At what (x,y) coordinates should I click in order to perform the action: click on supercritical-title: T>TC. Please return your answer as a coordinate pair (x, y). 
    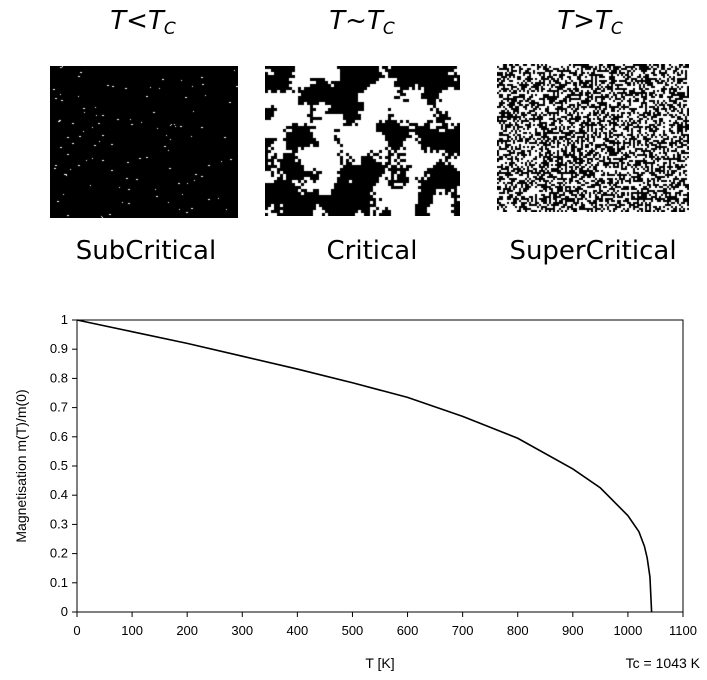
    Looking at the image, I should click on (590, 22).